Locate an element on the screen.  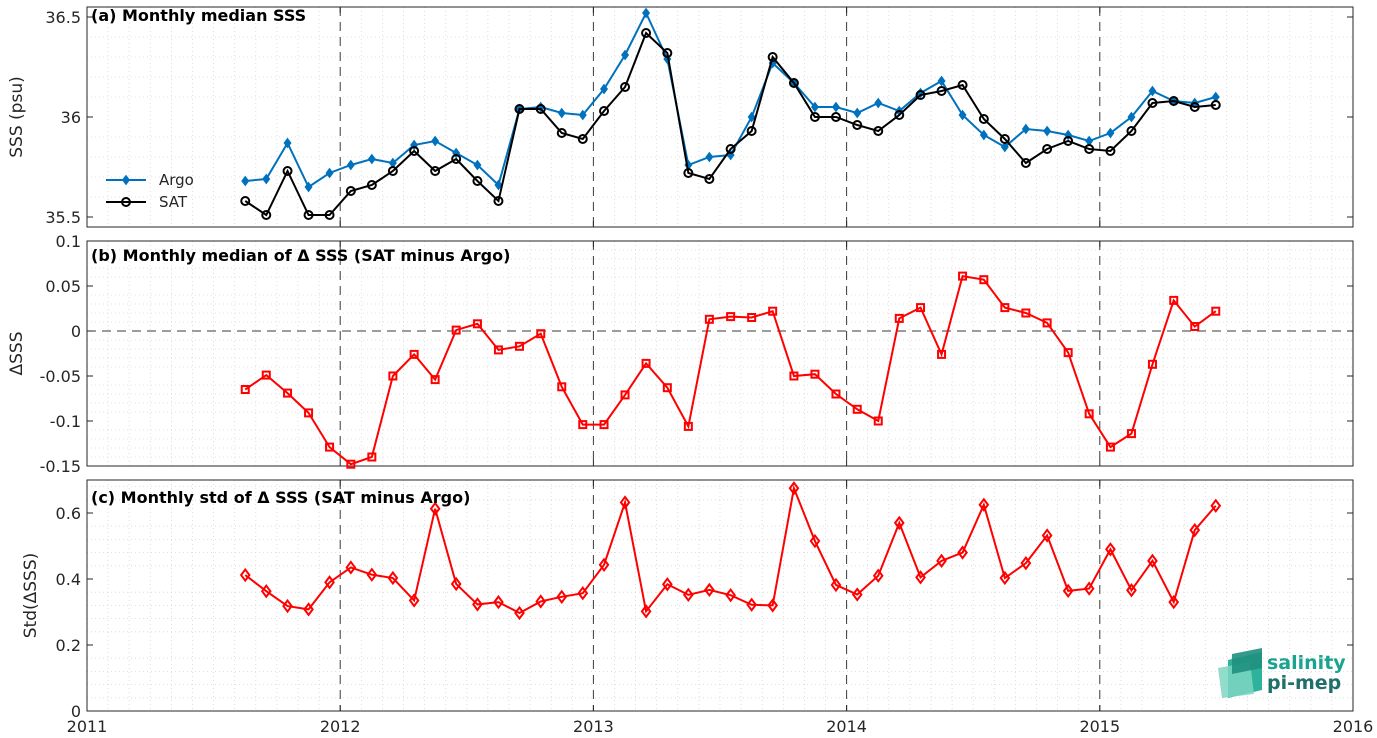
y-tick-label: 0.6 is located at coordinates (68, 513).